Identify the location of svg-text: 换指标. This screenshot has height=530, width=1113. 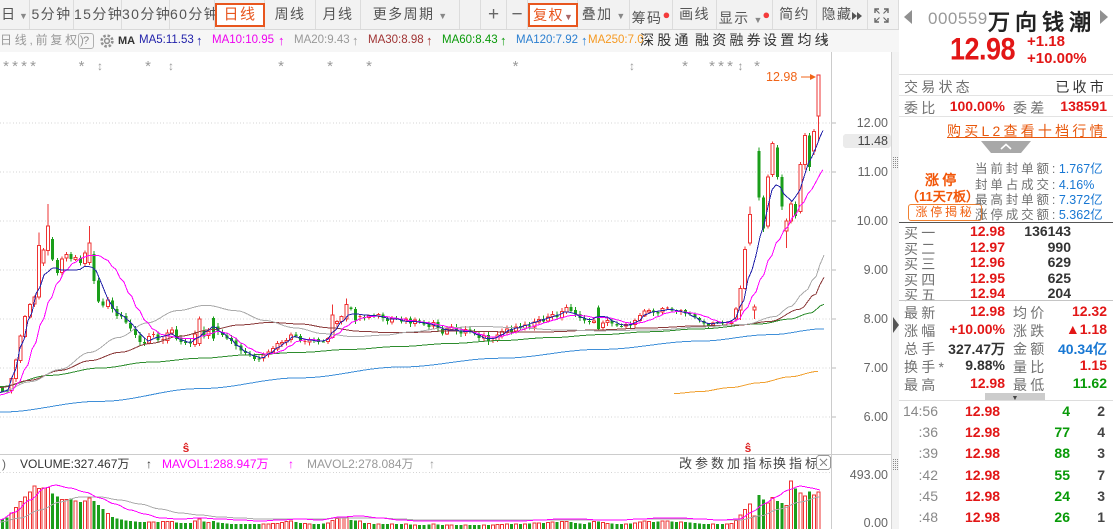
(797, 463).